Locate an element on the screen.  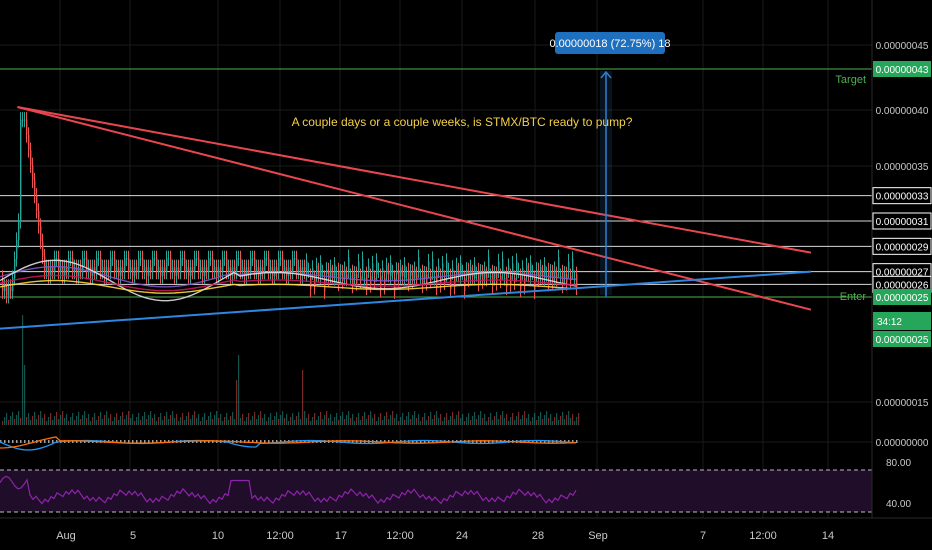
level-price-label: 0.00000043 is located at coordinates (902, 70).